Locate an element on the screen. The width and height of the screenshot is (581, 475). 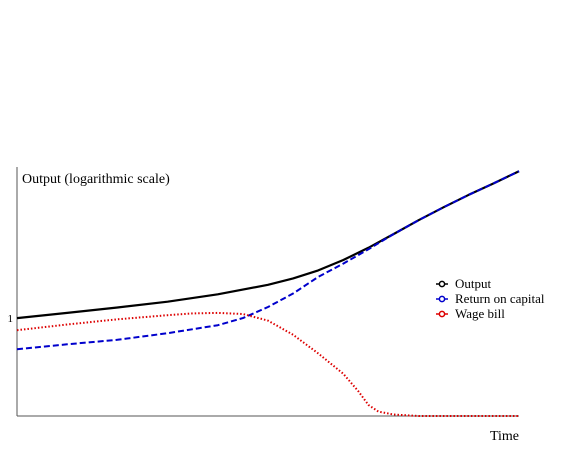
x-axis-label: Time is located at coordinates (504, 436).